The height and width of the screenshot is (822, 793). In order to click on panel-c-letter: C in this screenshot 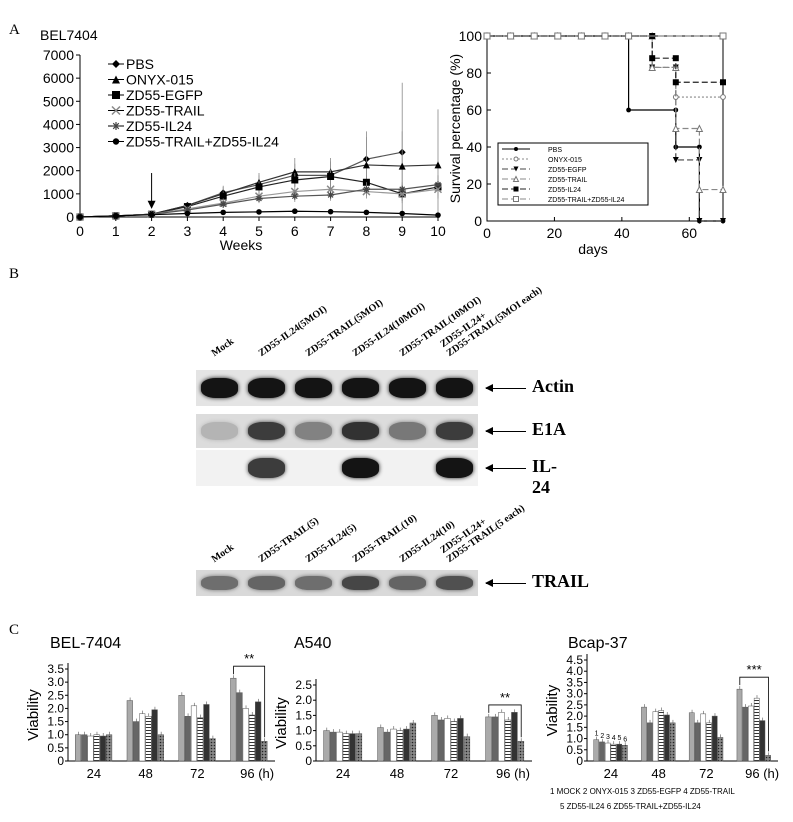, I will do `click(14, 630)`.